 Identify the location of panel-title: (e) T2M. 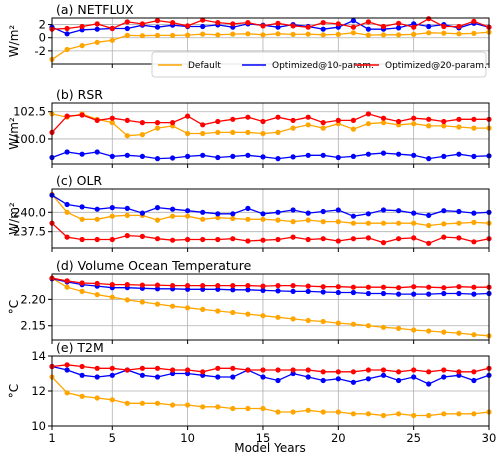
(80, 347).